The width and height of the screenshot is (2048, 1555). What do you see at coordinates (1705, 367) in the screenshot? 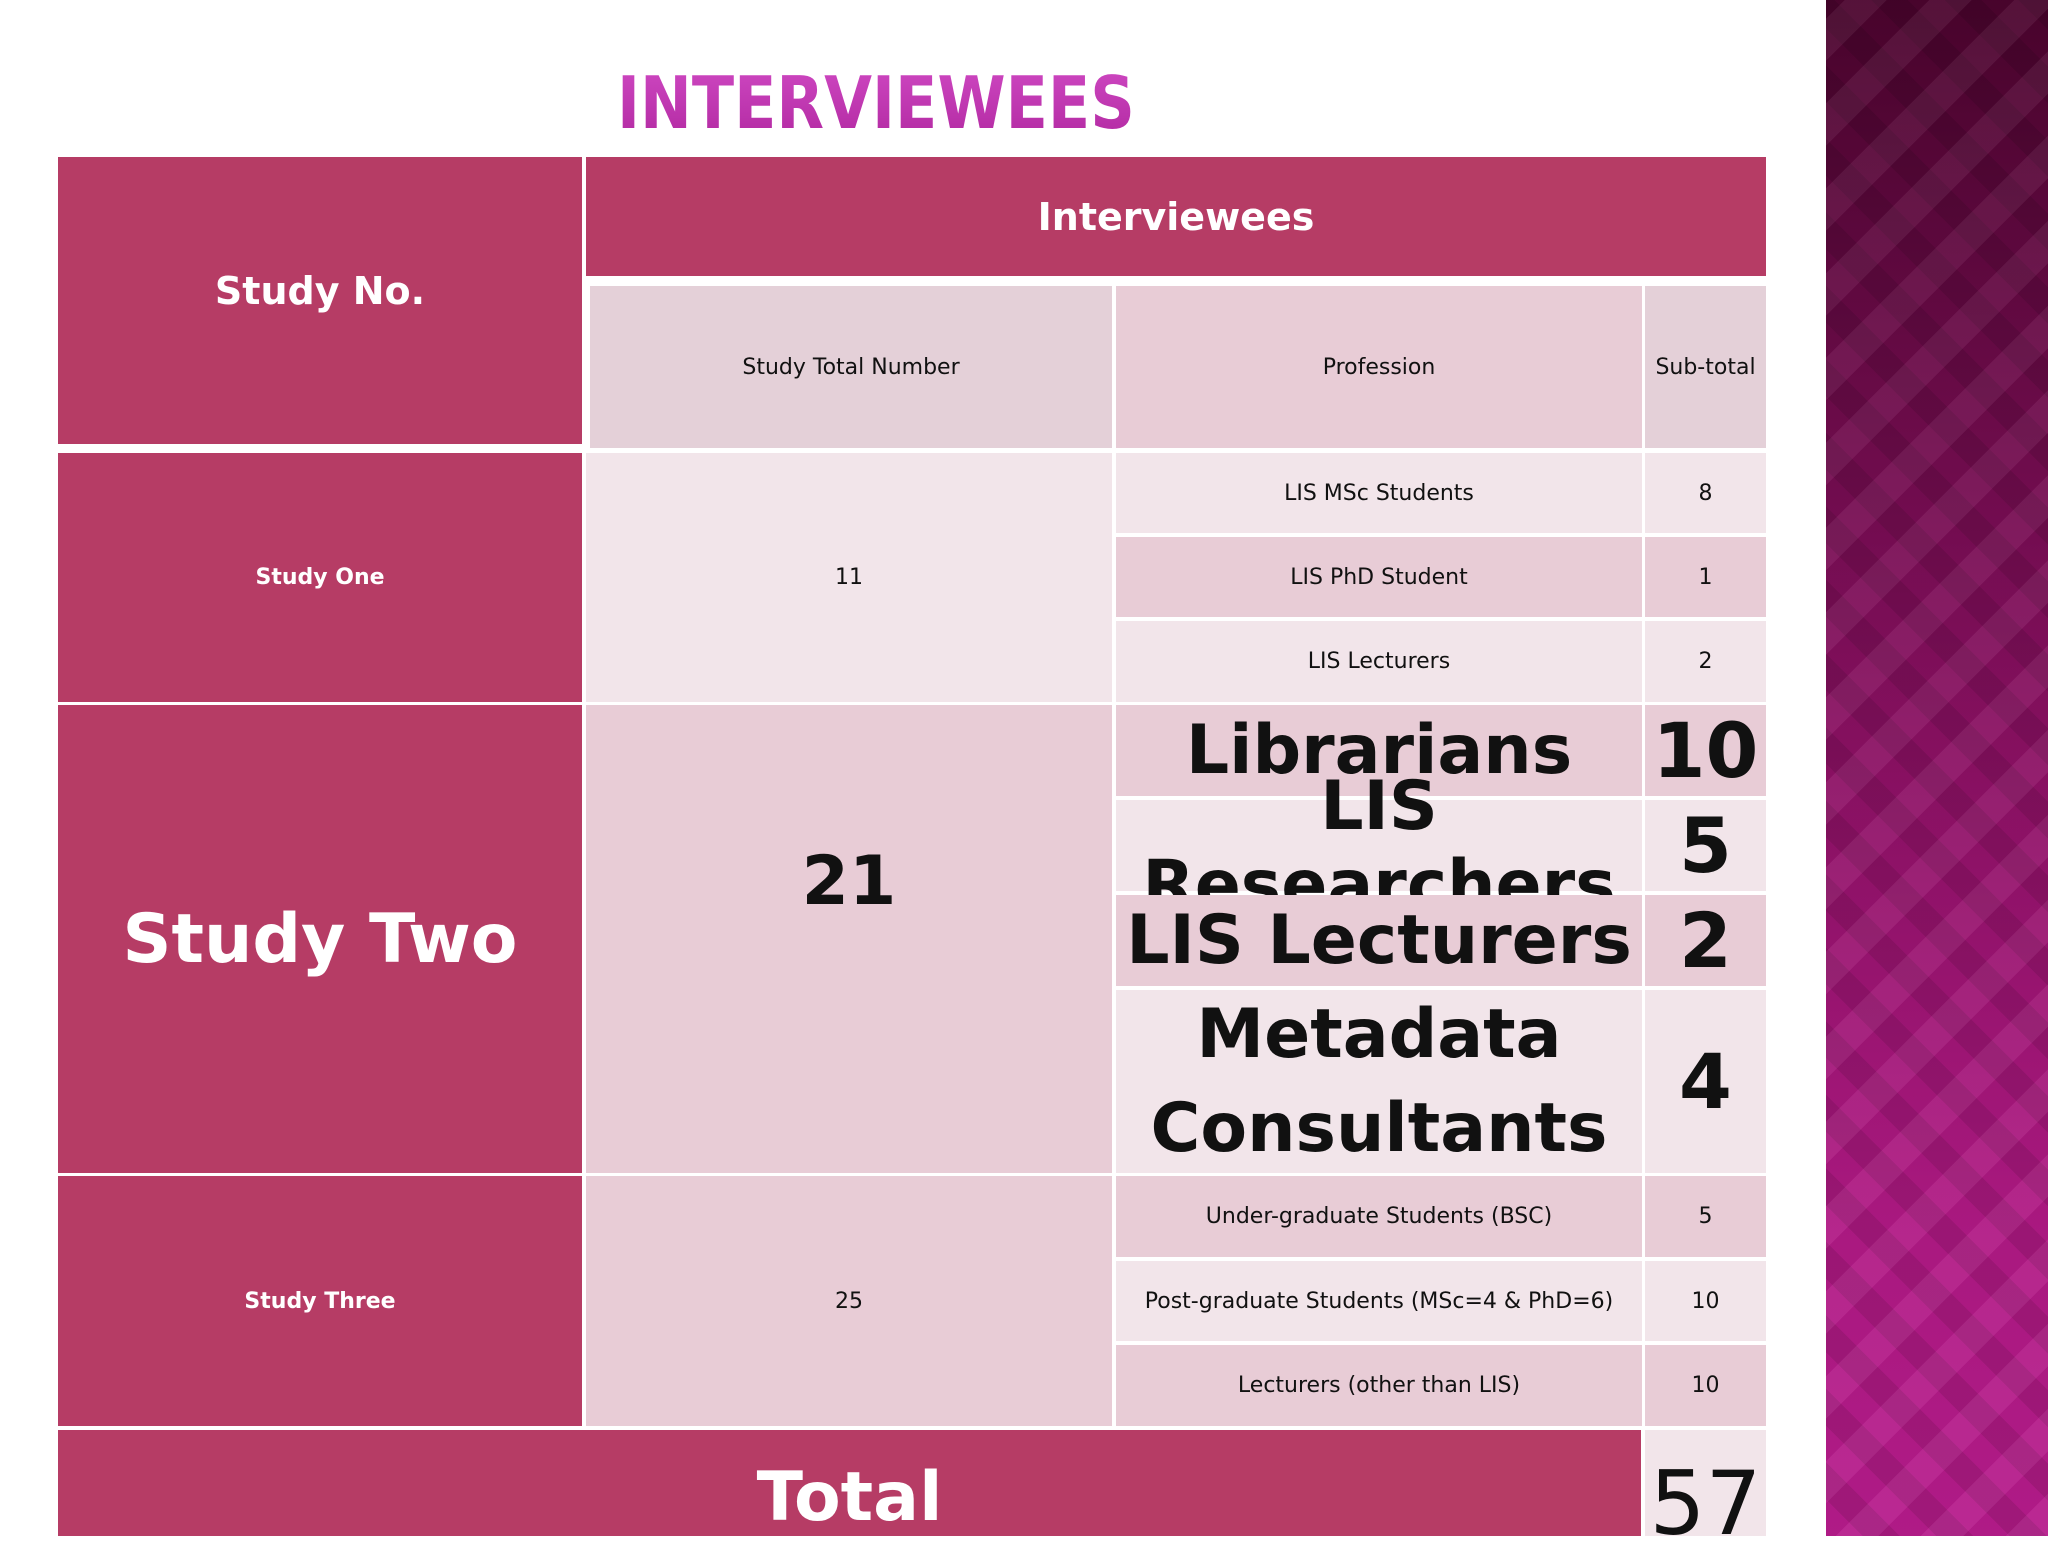
I see `header-sub-total: Sub-total` at bounding box center [1705, 367].